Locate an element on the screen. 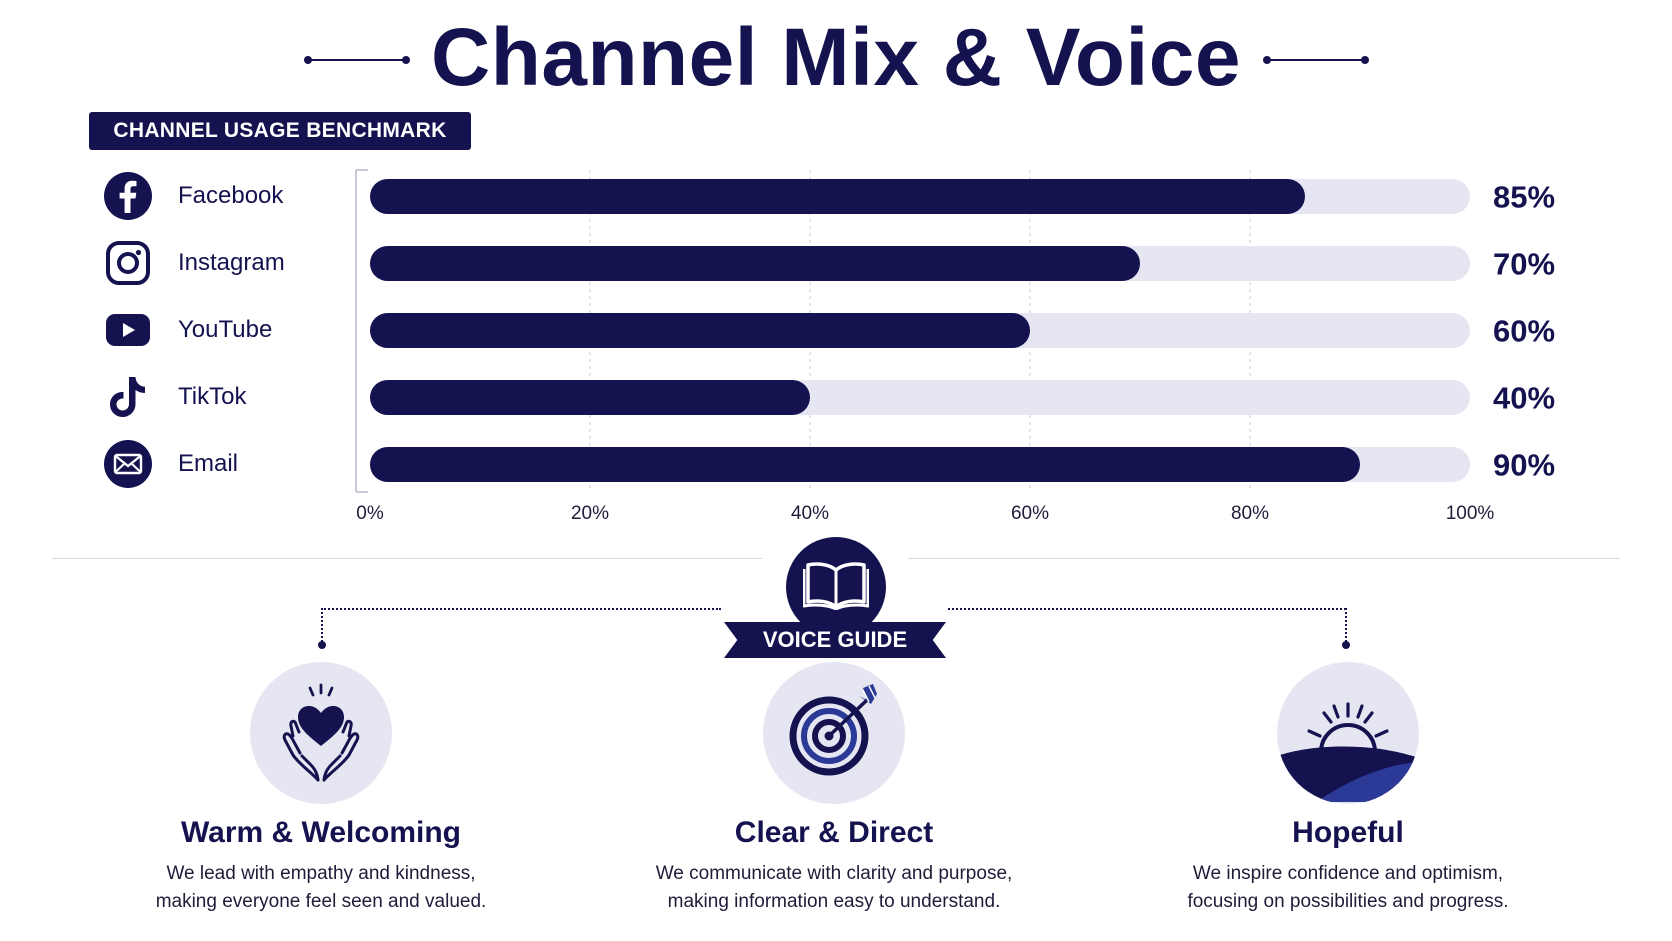  channel-row-youtube: YouTube is located at coordinates (186, 330).